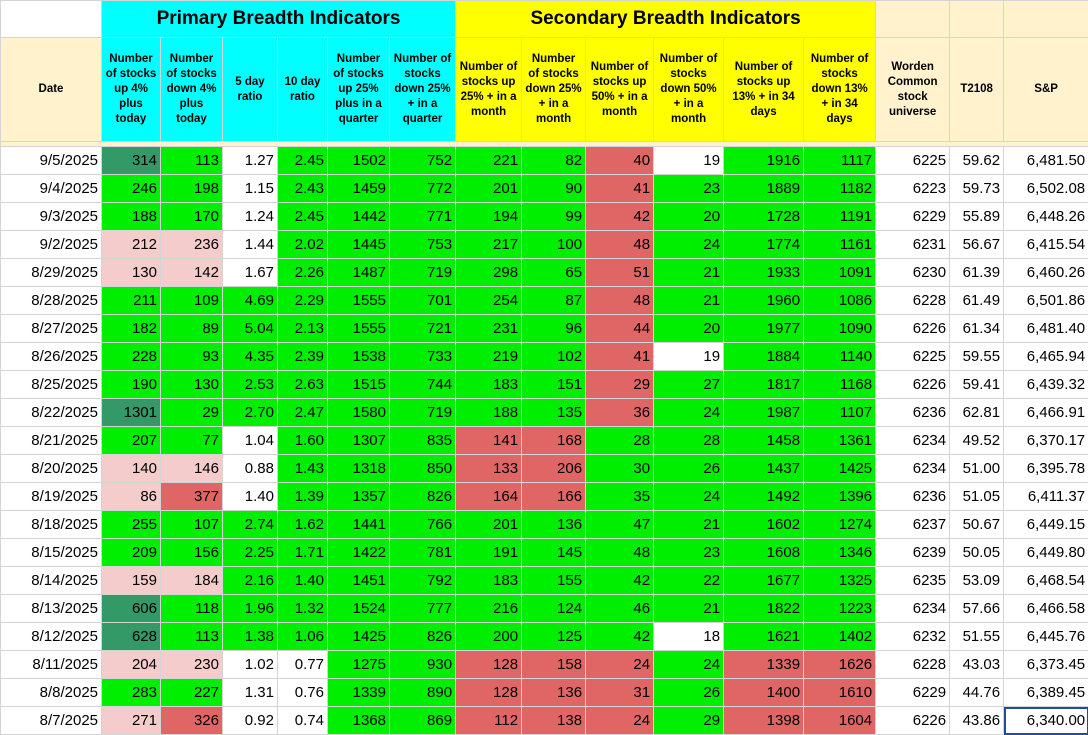  I want to click on cell-down-4pct-today: 156, so click(191, 552).